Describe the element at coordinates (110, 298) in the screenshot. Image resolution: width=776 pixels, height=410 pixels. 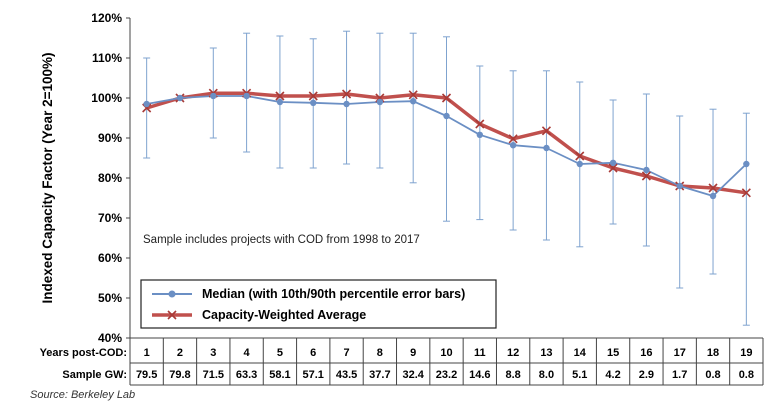
I see `y-tick-label: 50%` at that location.